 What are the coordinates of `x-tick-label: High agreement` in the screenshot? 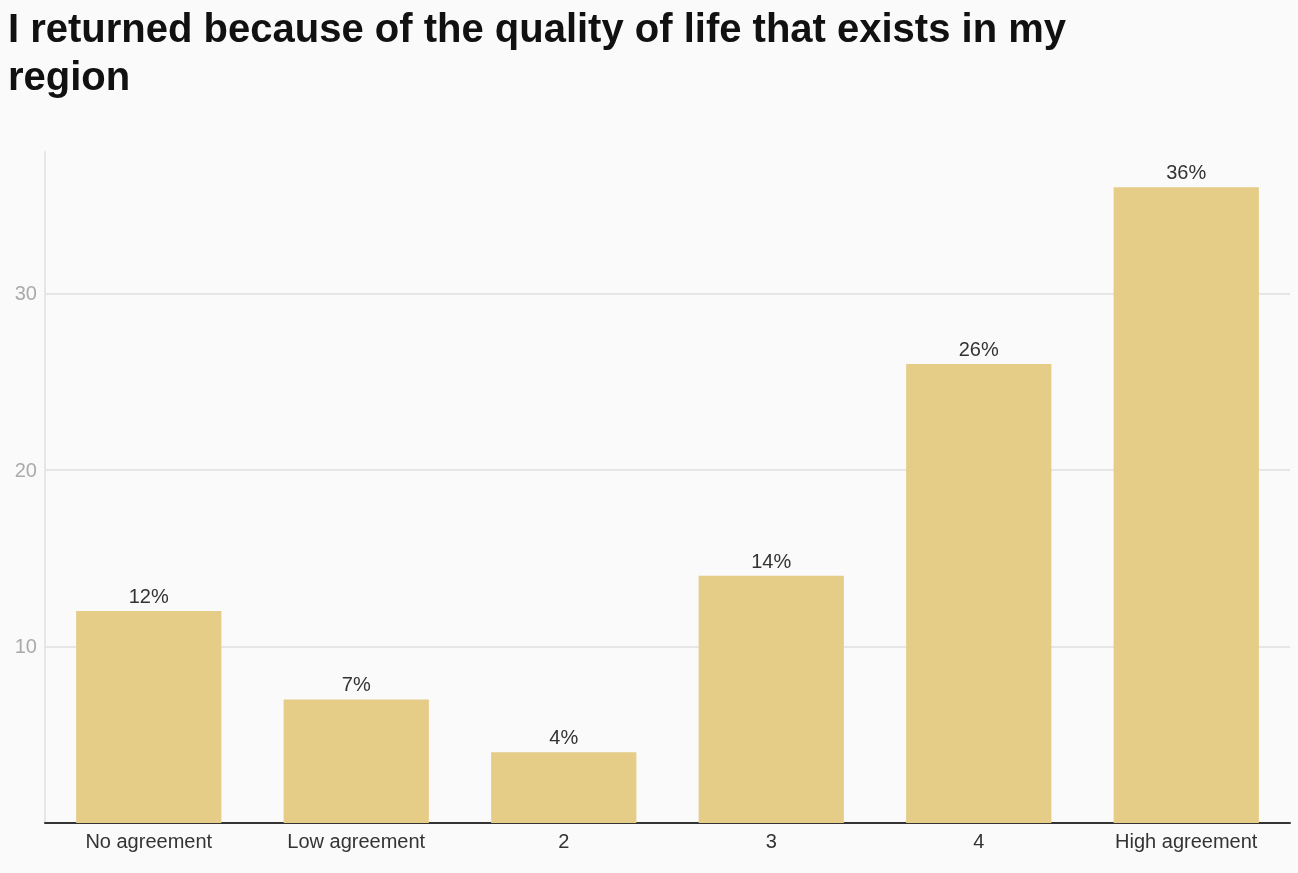 It's located at (1186, 841).